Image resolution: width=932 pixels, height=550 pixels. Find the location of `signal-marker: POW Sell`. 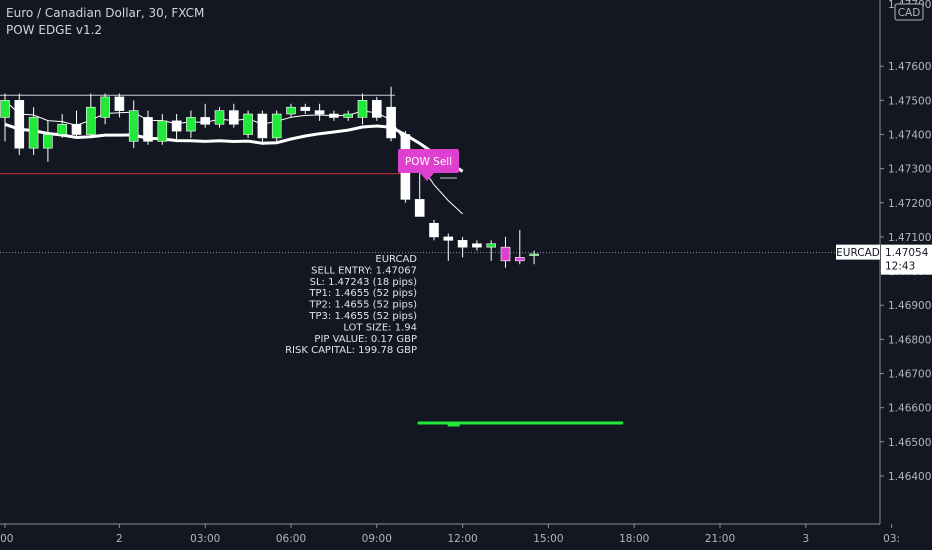

signal-marker: POW Sell is located at coordinates (428, 165).